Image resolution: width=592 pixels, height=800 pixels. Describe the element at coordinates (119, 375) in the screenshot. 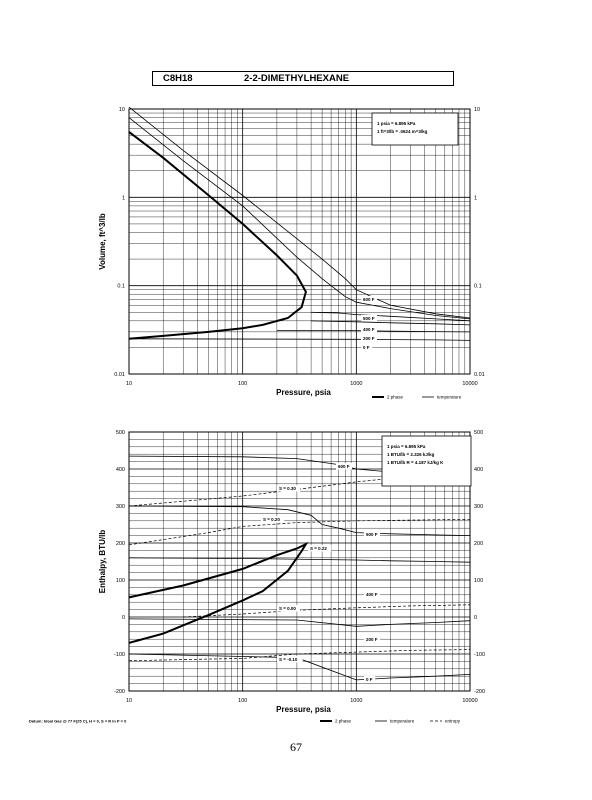

I see `y-tick-label: 0.01` at that location.